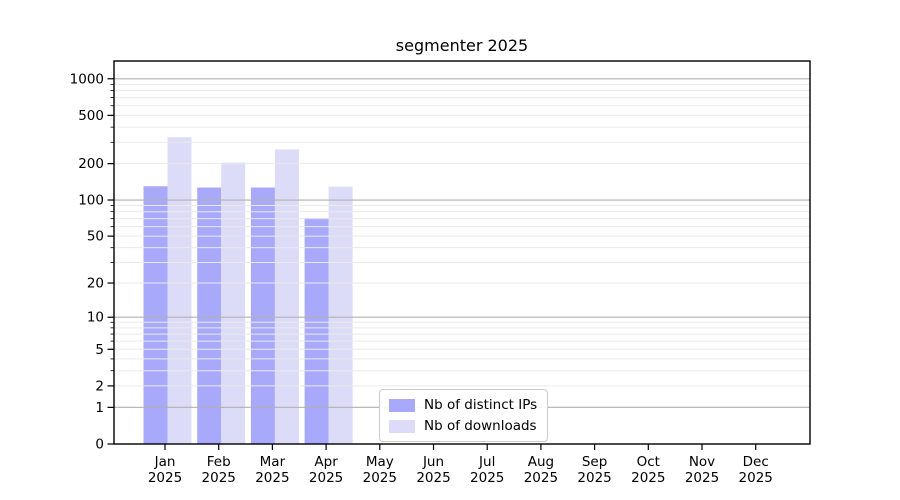 The width and height of the screenshot is (900, 500). Describe the element at coordinates (219, 470) in the screenshot. I see `x-tick-label: Feb 2025` at that location.